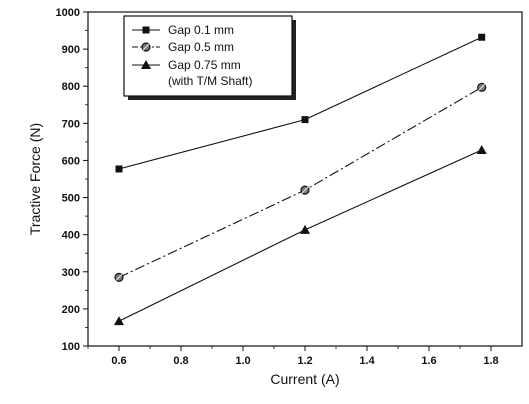 The image size is (529, 404). I want to click on y-tick-label-4: 500, so click(71, 199).